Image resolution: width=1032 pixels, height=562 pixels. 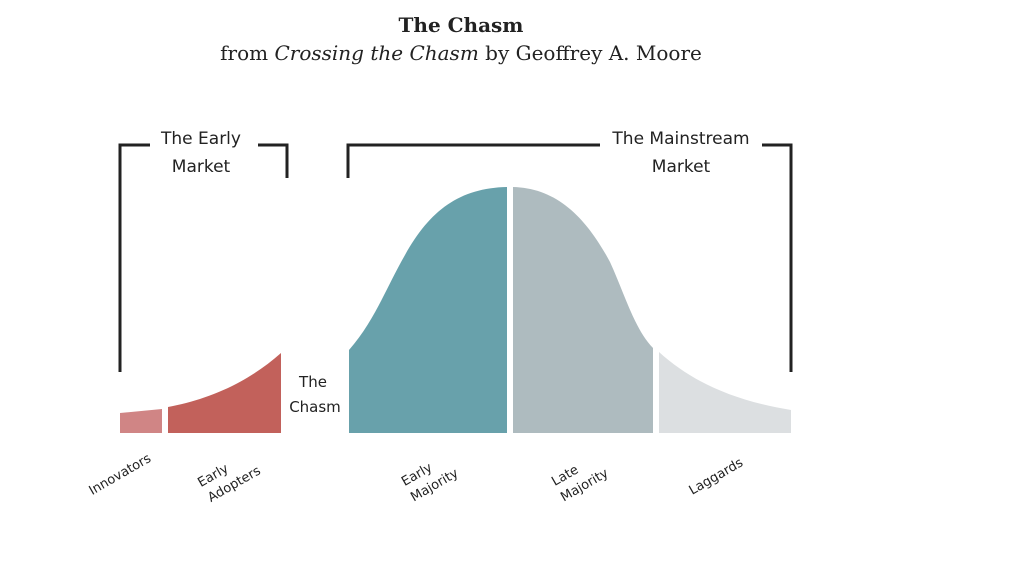 I want to click on early-adopters-segment, so click(x=224, y=393).